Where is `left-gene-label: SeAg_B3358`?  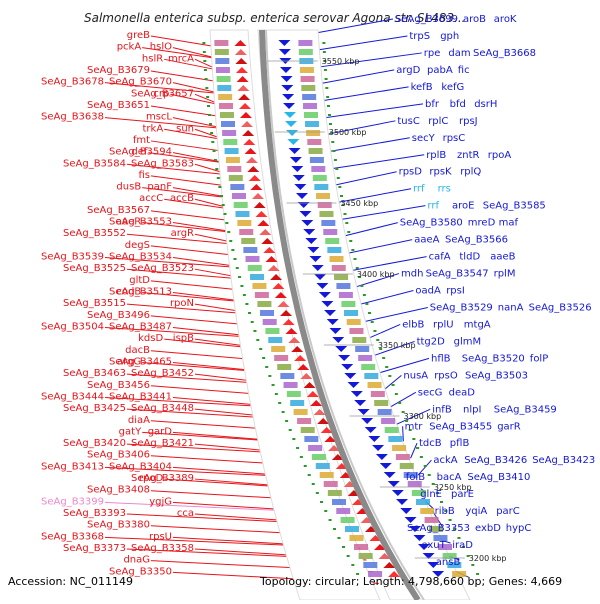
left-gene-label: SeAg_B3358 is located at coordinates (162, 548).